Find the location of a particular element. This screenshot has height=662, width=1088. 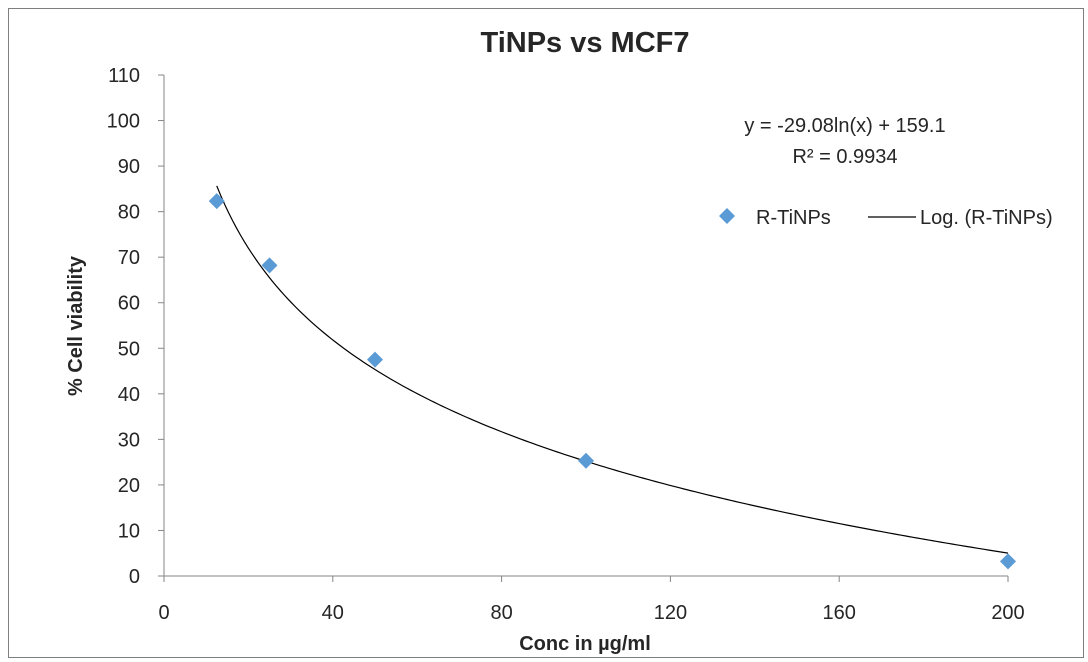

y-tick-label: 60 is located at coordinates (129, 304).